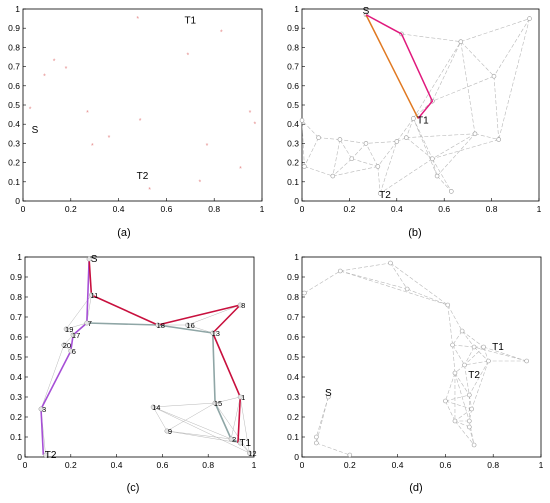 The image size is (550, 503). Describe the element at coordinates (190, 21) in the screenshot. I see `node-label-t1: T1` at that location.